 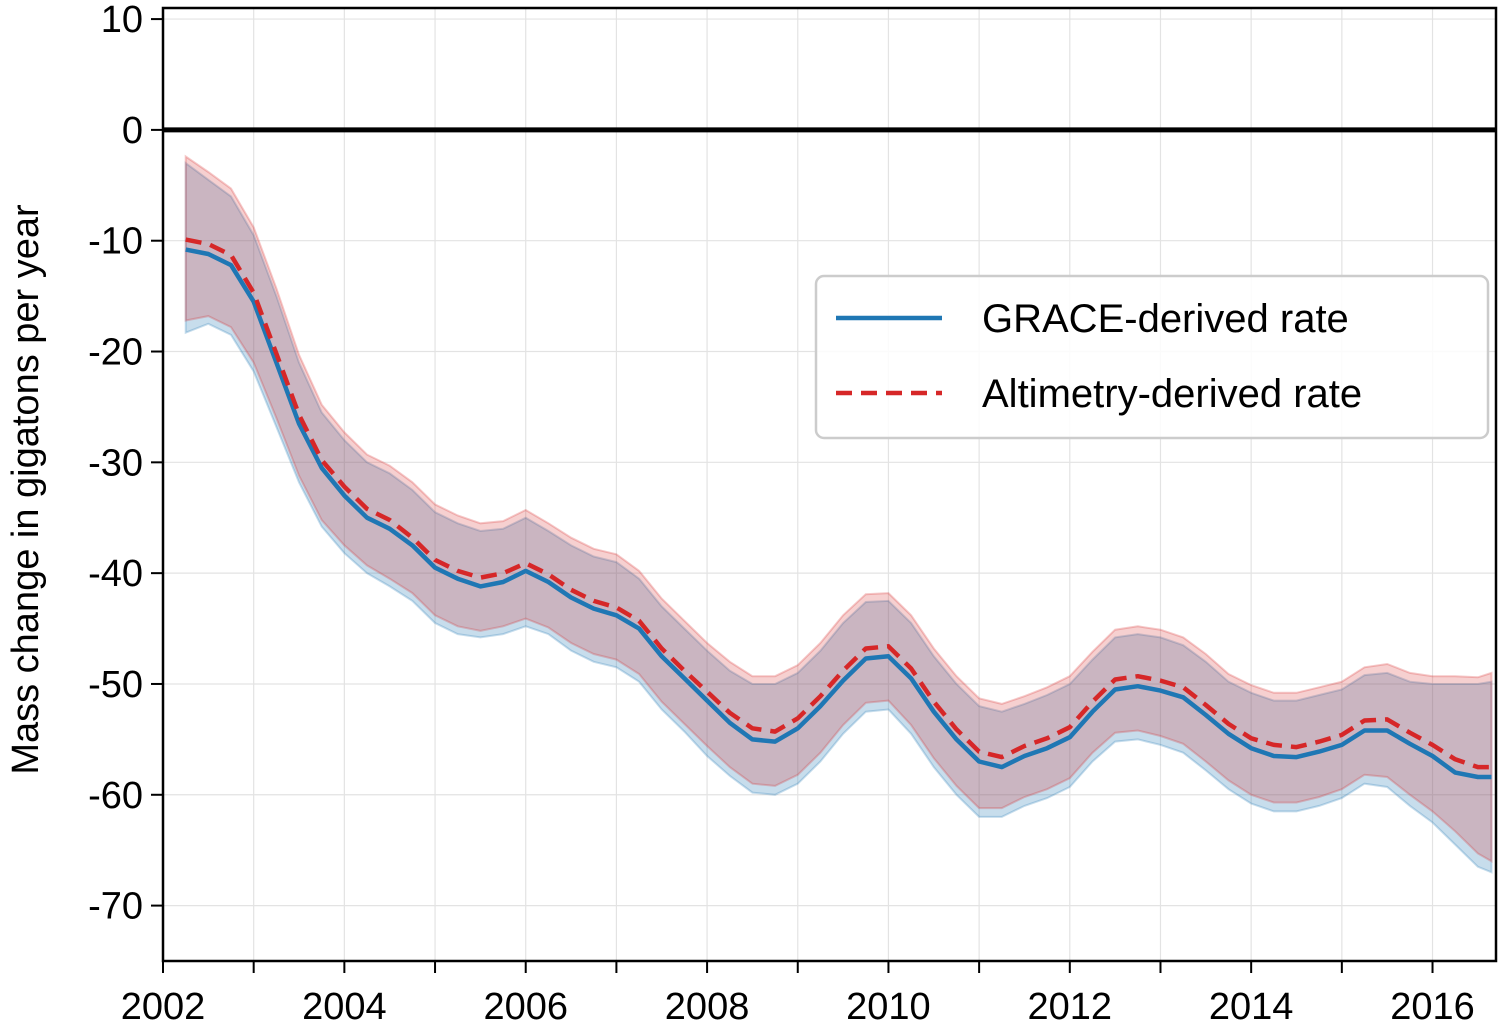 I want to click on x-tick-label: 2002, so click(x=163, y=1007).